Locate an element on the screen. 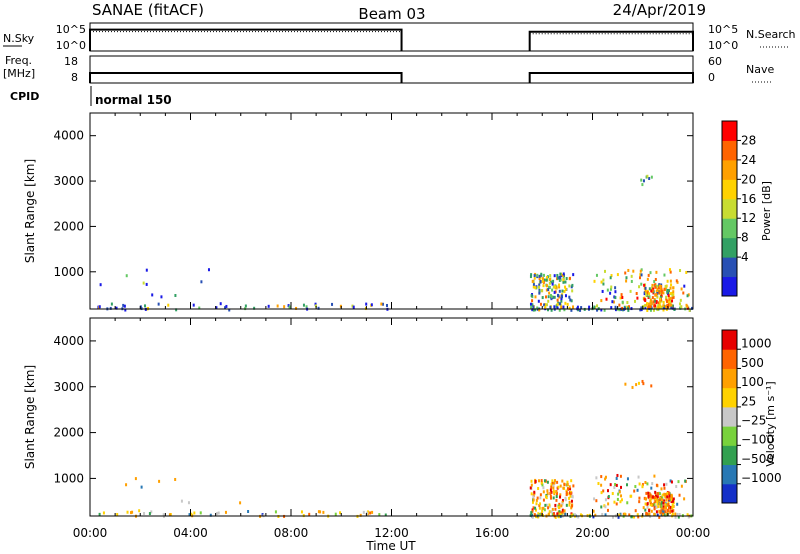 This screenshot has height=554, width=800. cpid-mode: normal 150 is located at coordinates (133, 100).